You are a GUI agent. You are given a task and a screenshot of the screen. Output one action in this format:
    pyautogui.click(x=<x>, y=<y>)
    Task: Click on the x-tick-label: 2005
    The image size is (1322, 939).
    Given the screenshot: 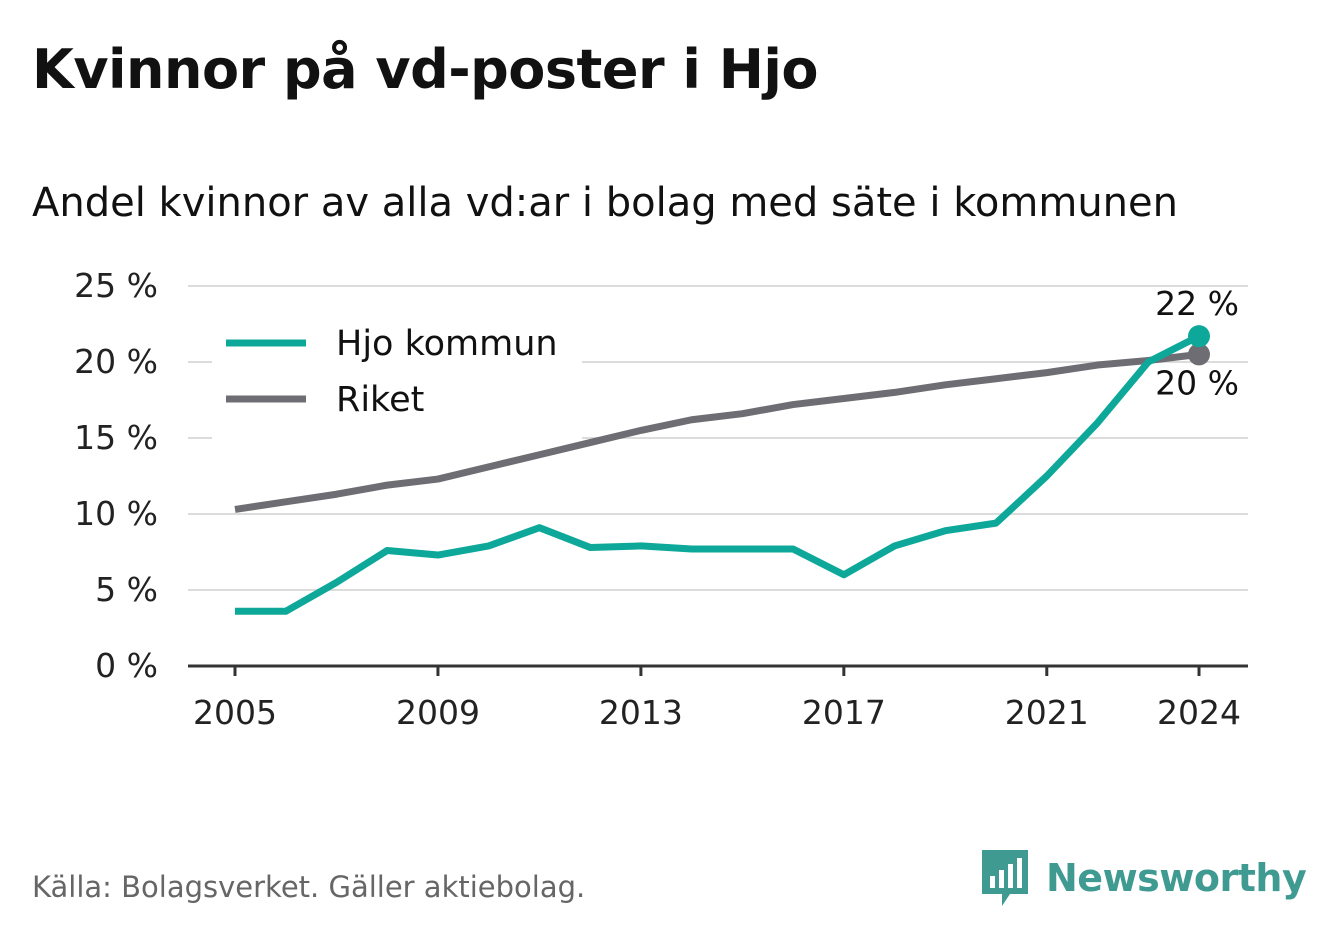 What is the action you would take?
    pyautogui.click(x=235, y=712)
    